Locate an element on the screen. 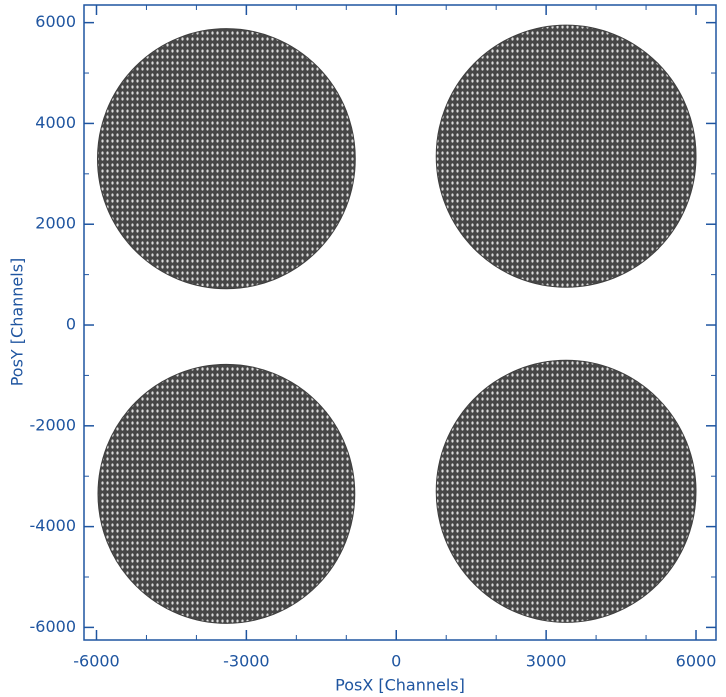  x-tick-label: -3000 is located at coordinates (246, 661).